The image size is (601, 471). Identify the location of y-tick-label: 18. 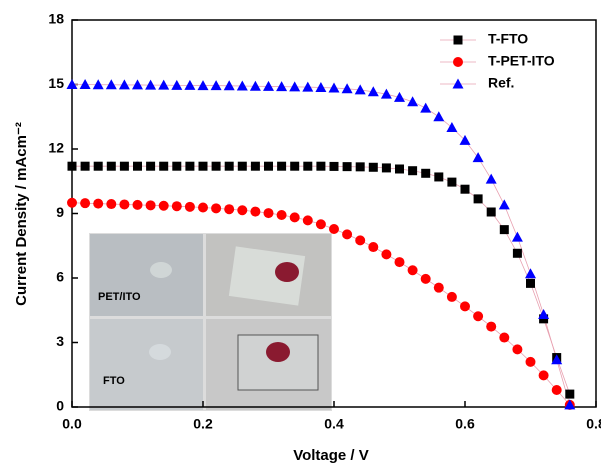
(56, 19).